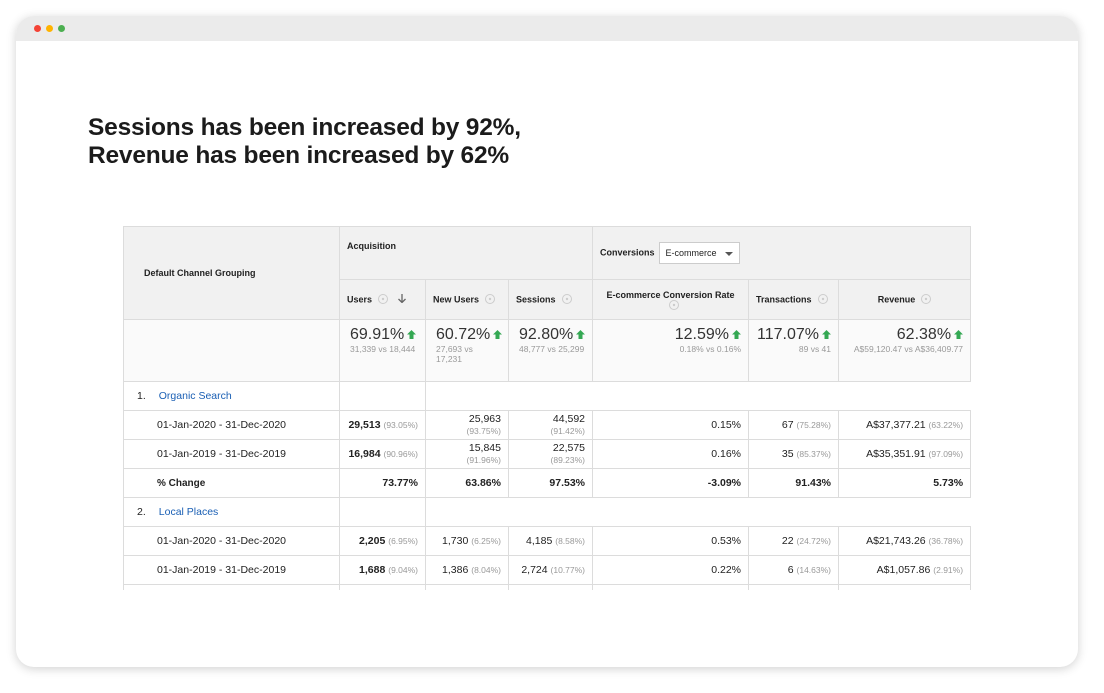 Image resolution: width=1104 pixels, height=693 pixels. I want to click on cell-share: (93.05%), so click(401, 425).